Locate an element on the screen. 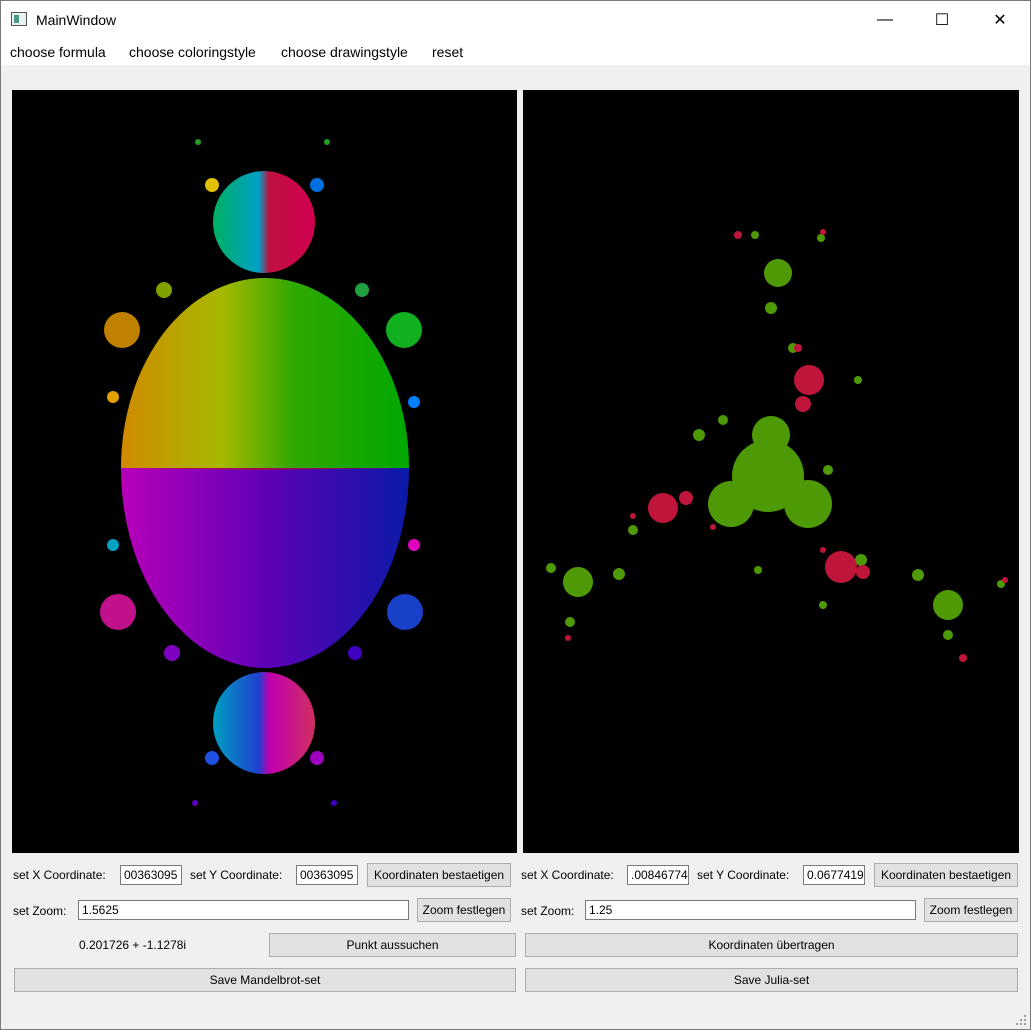  right-confirm-coordinates-button: Koordinaten bestaetigen is located at coordinates (946, 875).